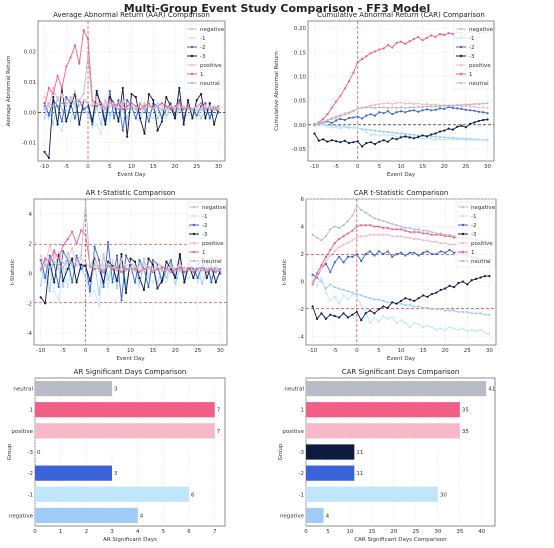  What do you see at coordinates (31, 245) in the screenshot?
I see `art-ytick-label: 2` at bounding box center [31, 245].